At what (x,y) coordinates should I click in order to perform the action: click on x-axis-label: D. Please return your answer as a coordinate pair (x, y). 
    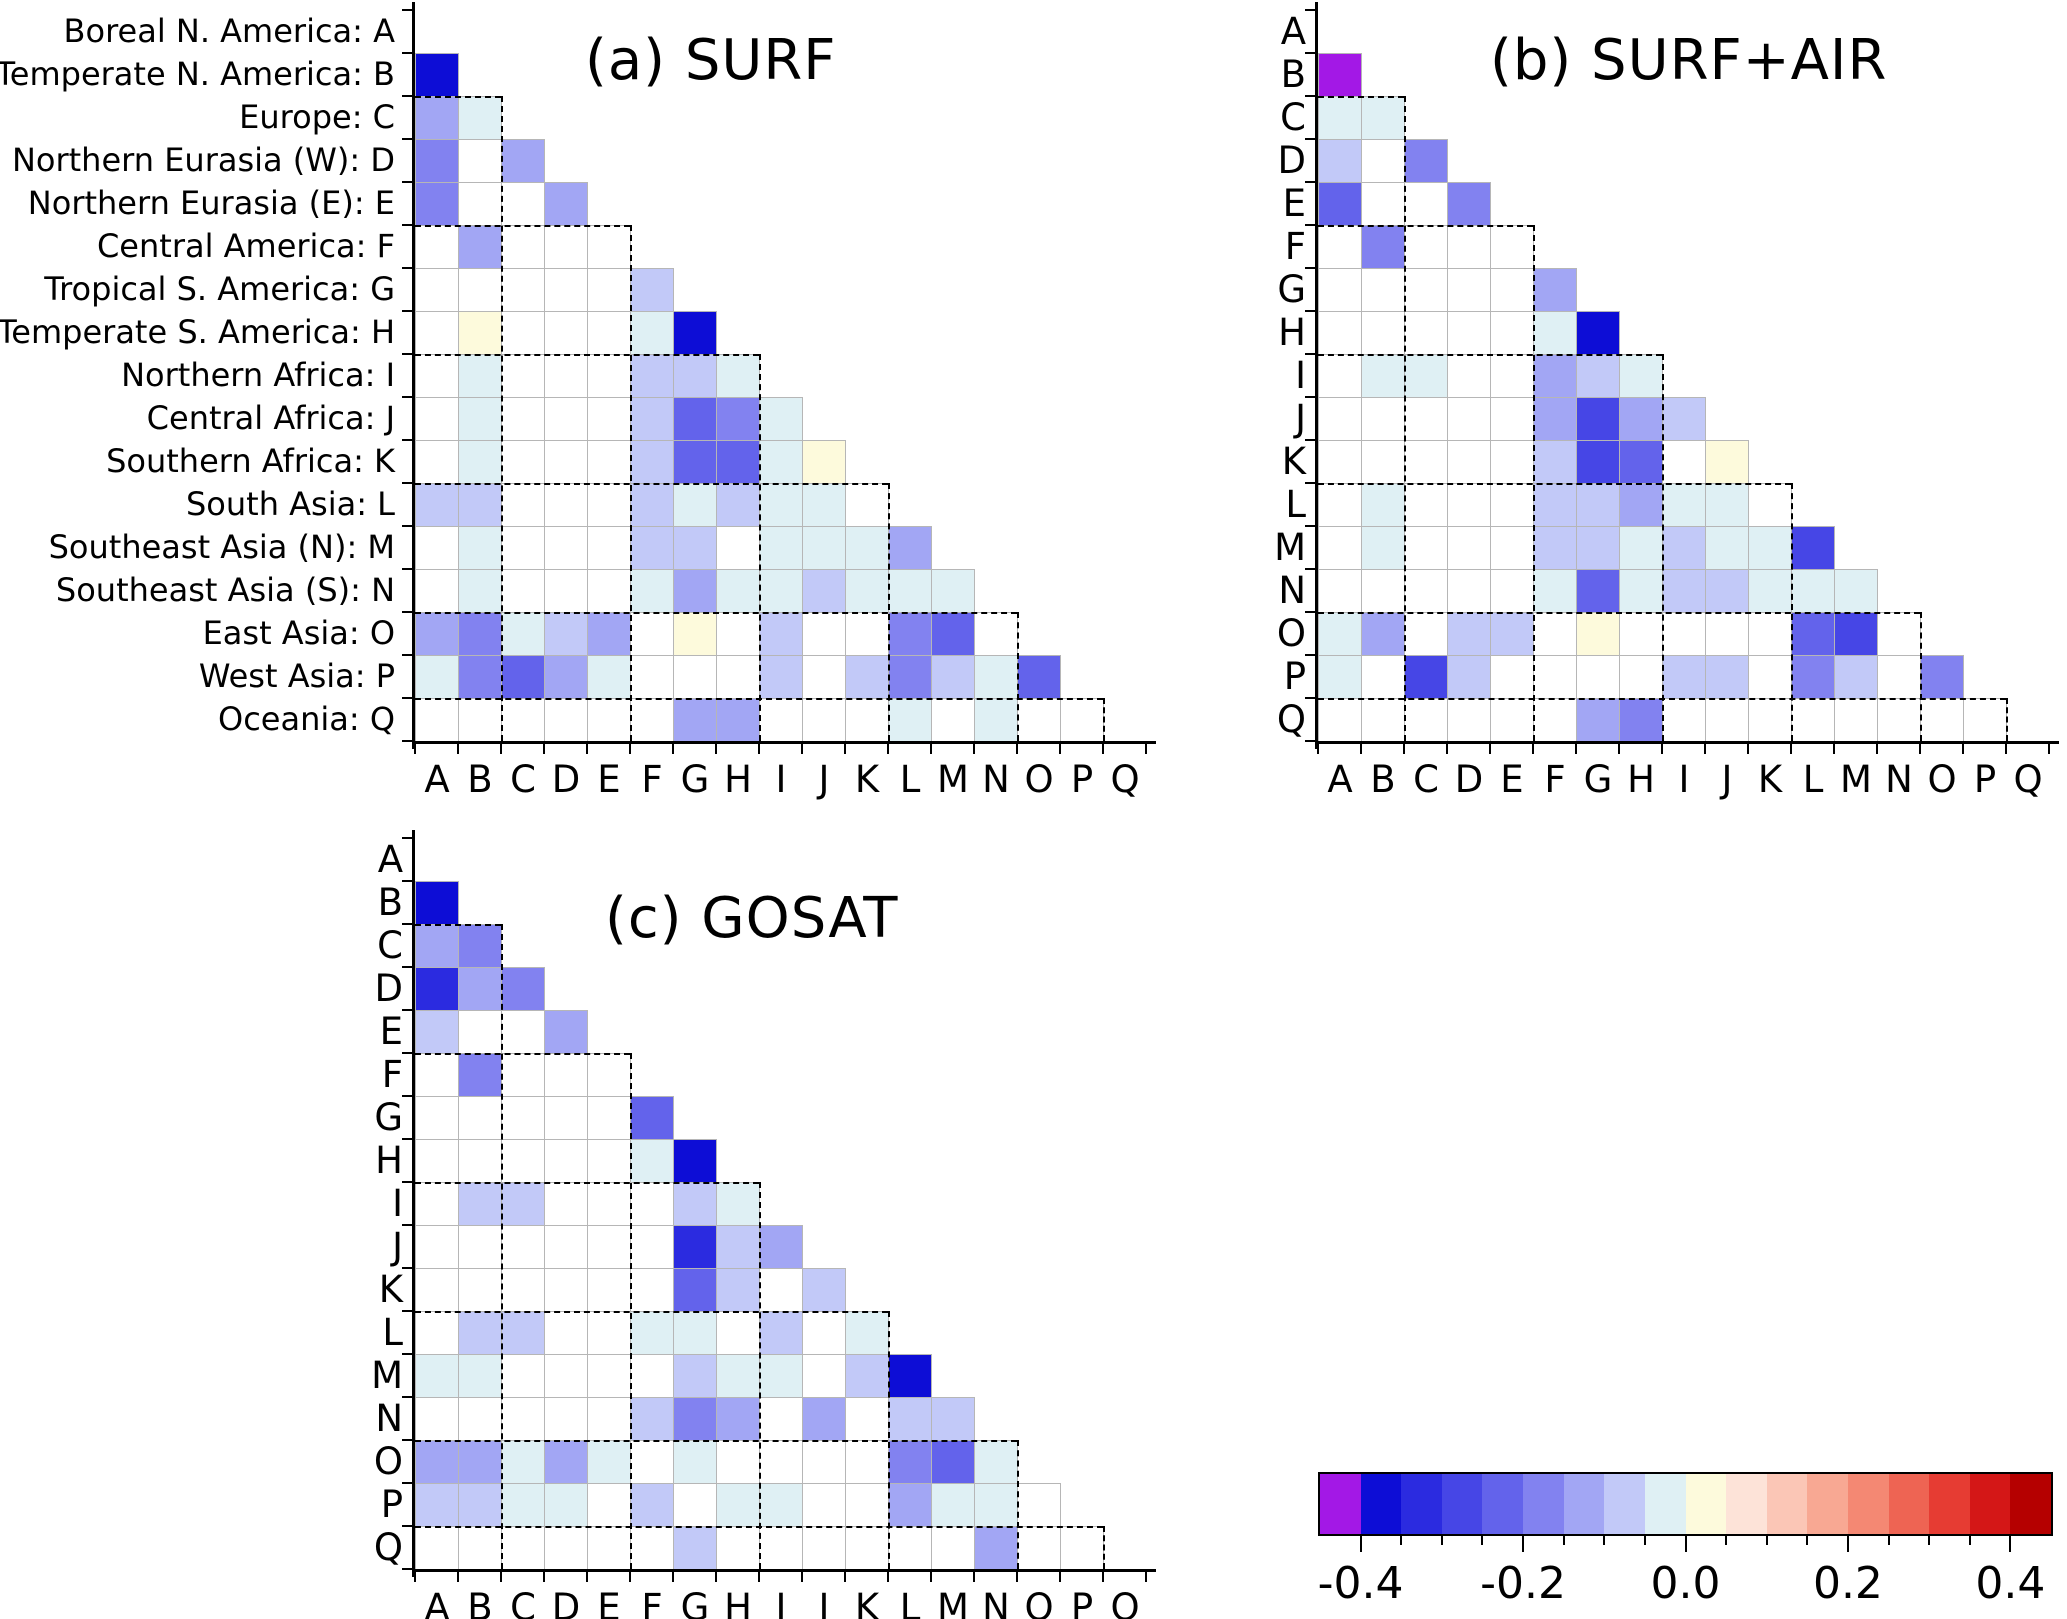
    Looking at the image, I should click on (566, 1602).